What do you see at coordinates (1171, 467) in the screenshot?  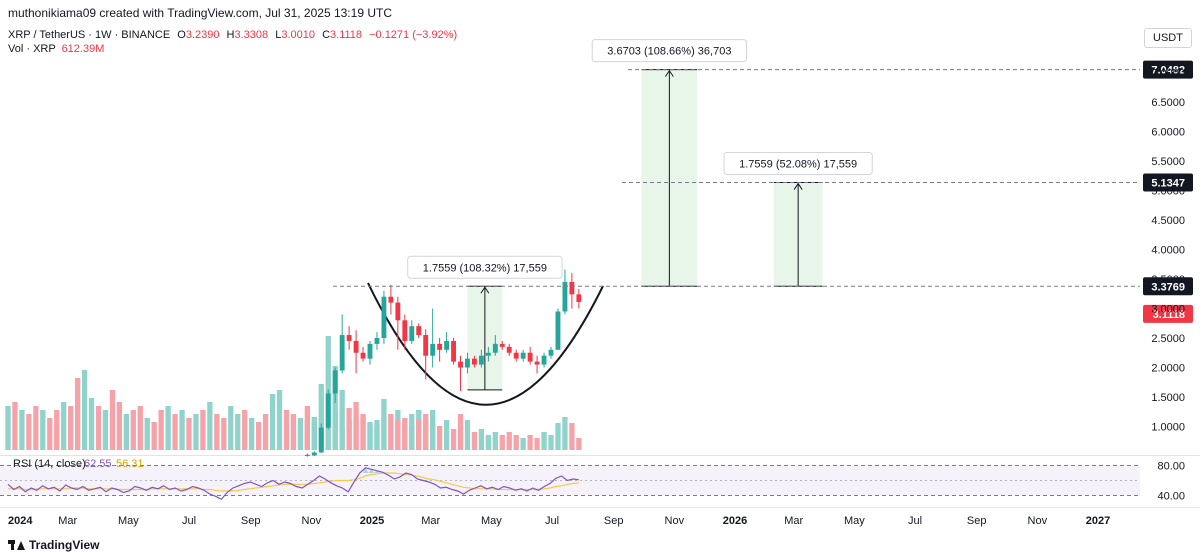 I see `rsi-level-label: 80.00` at bounding box center [1171, 467].